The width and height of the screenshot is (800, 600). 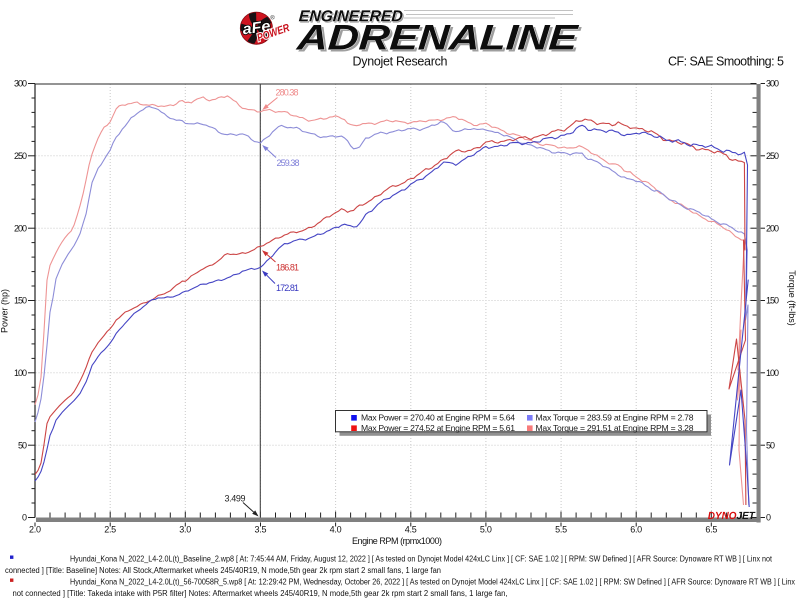 What do you see at coordinates (411, 530) in the screenshot?
I see `svg-text: 4.5` at bounding box center [411, 530].